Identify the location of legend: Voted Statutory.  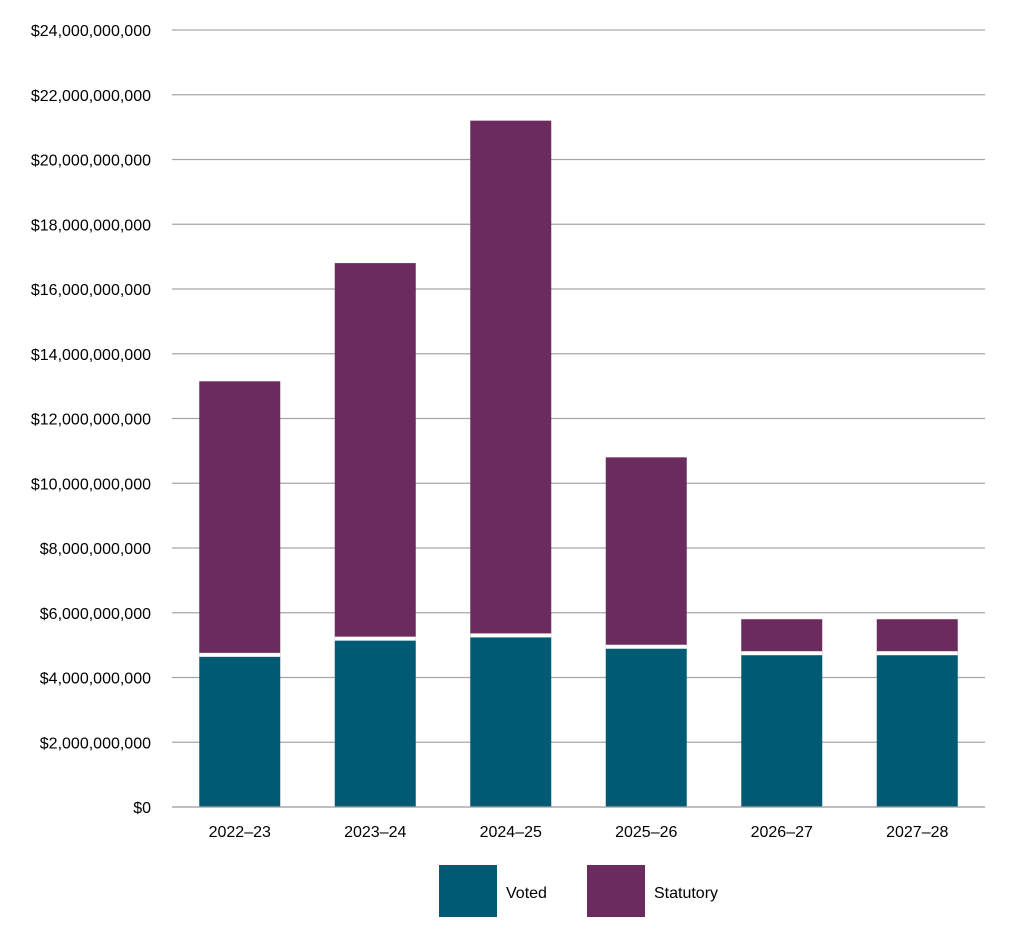
(578, 891).